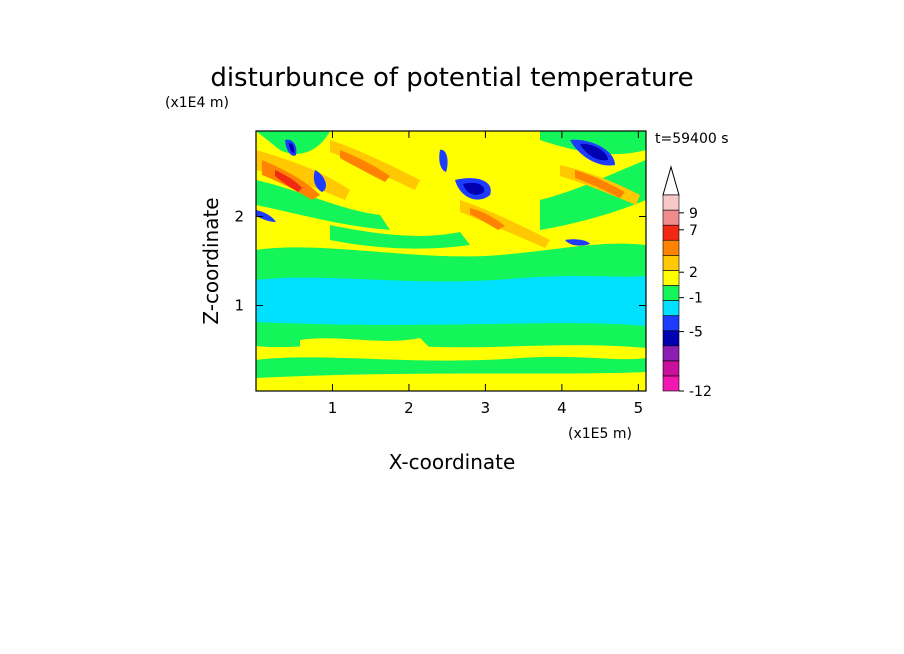  What do you see at coordinates (696, 299) in the screenshot?
I see `colorbar-tick-label: -1` at bounding box center [696, 299].